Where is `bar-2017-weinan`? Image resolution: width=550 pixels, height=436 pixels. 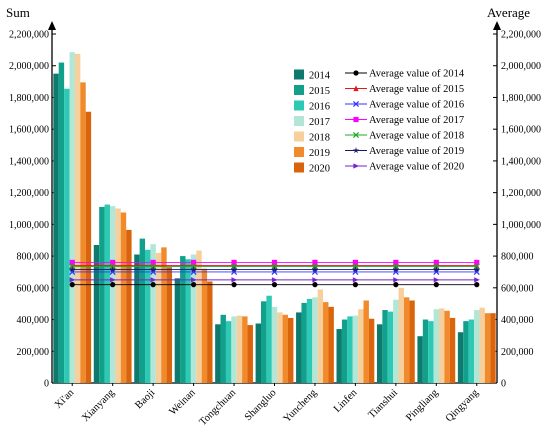 bar-2017-weinan is located at coordinates (193, 318).